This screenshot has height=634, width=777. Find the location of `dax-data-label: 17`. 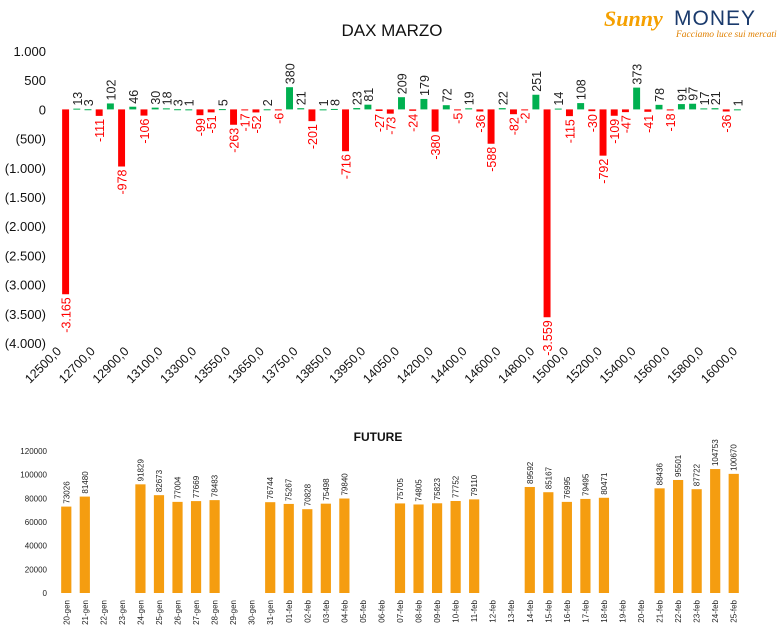

dax-data-label: 17 is located at coordinates (705, 98).